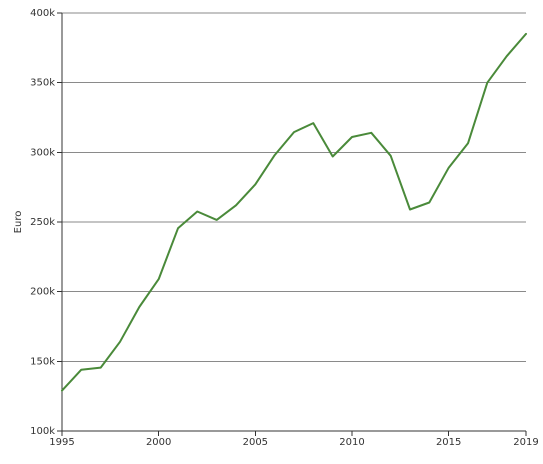 Image resolution: width=543 pixels, height=464 pixels. Describe the element at coordinates (158, 442) in the screenshot. I see `x-tick-label: 2000` at that location.